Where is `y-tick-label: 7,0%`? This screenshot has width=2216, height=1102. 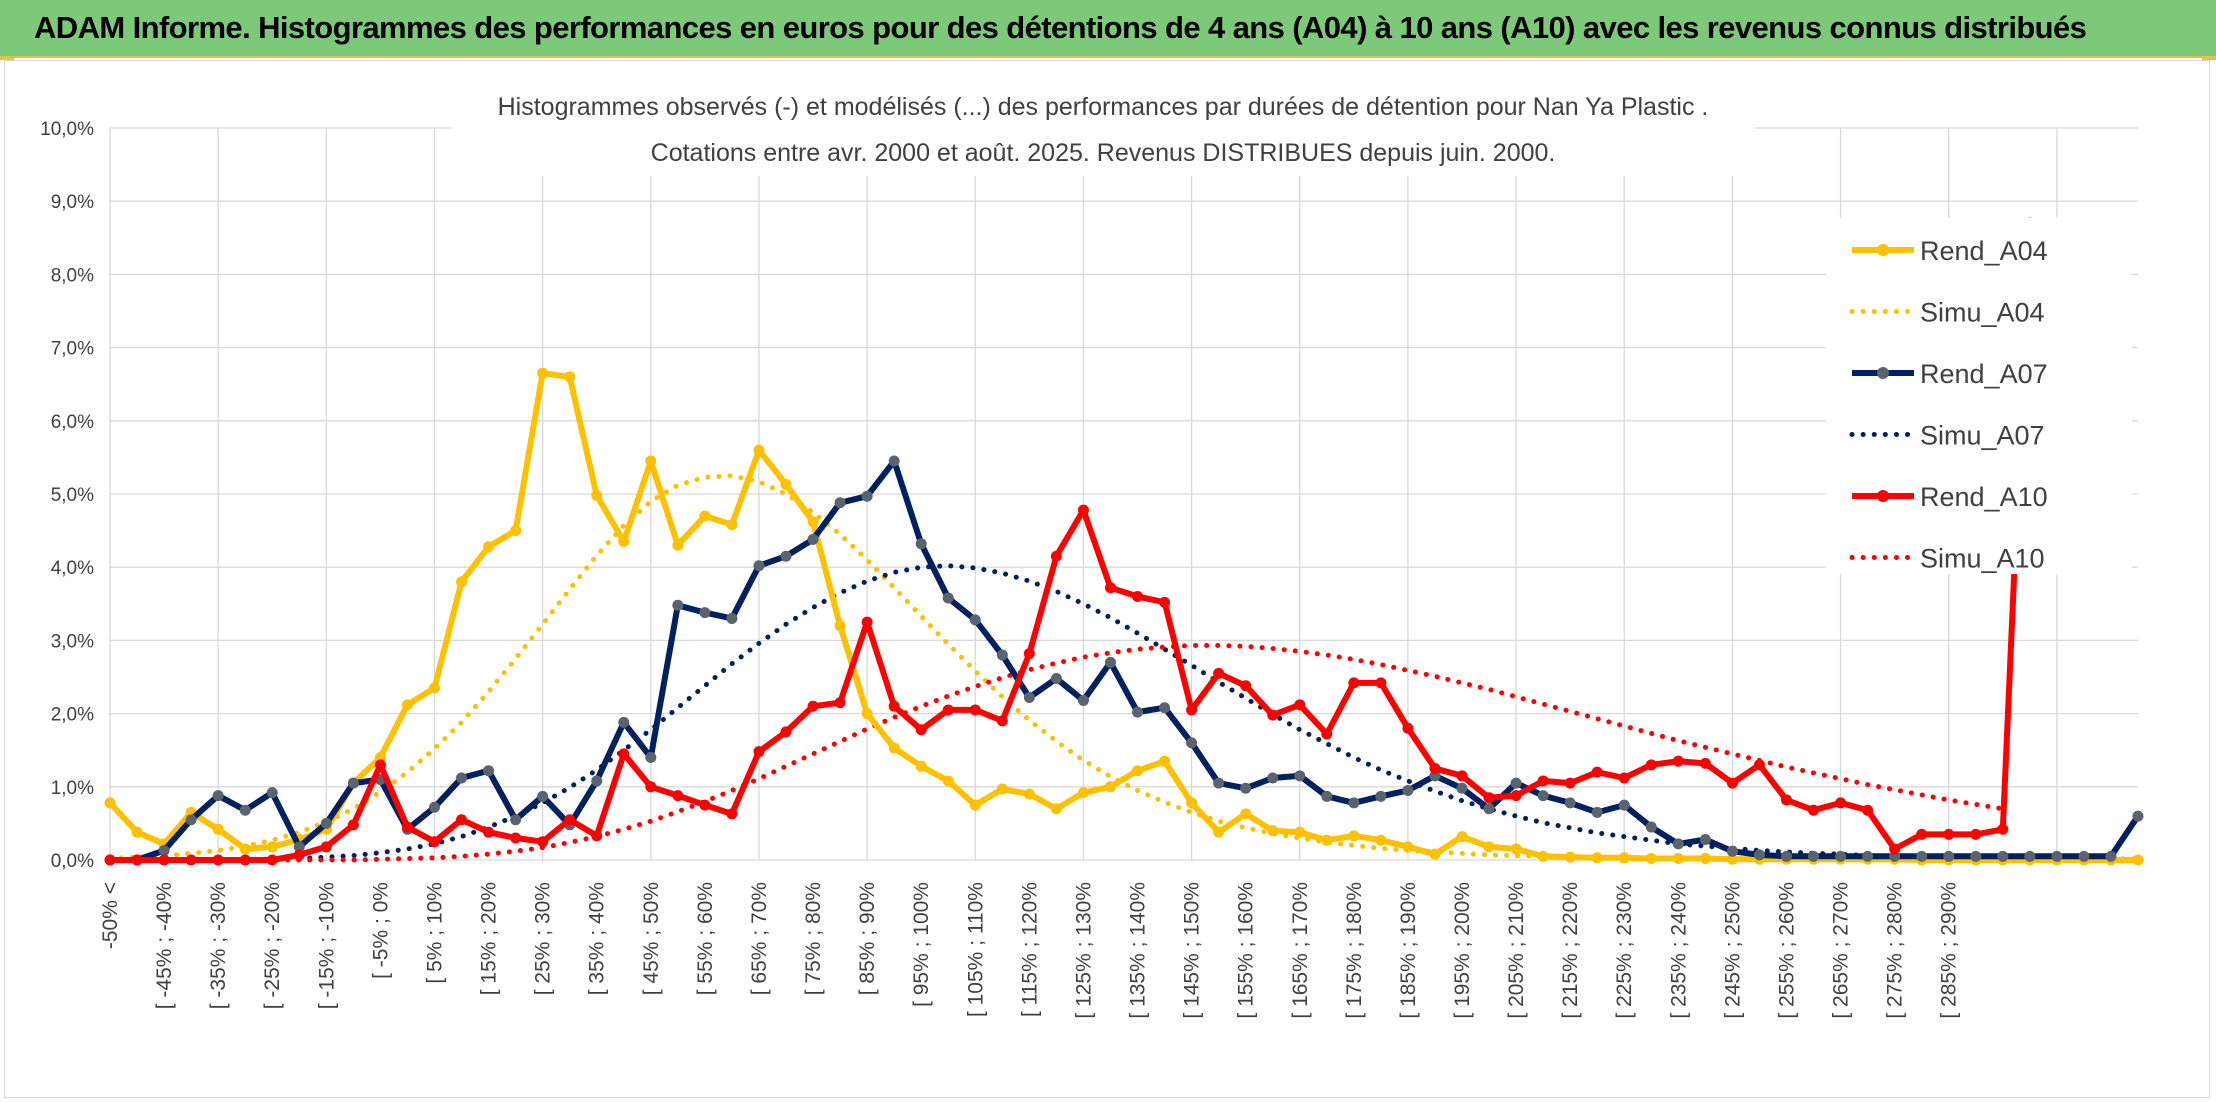 y-tick-label: 7,0% is located at coordinates (72, 349).